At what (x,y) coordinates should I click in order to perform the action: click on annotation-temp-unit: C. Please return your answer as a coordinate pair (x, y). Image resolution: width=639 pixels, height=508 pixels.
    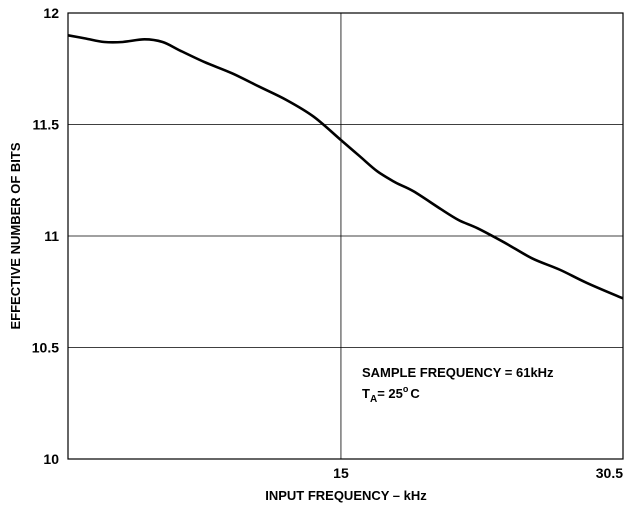
    Looking at the image, I should click on (415, 393).